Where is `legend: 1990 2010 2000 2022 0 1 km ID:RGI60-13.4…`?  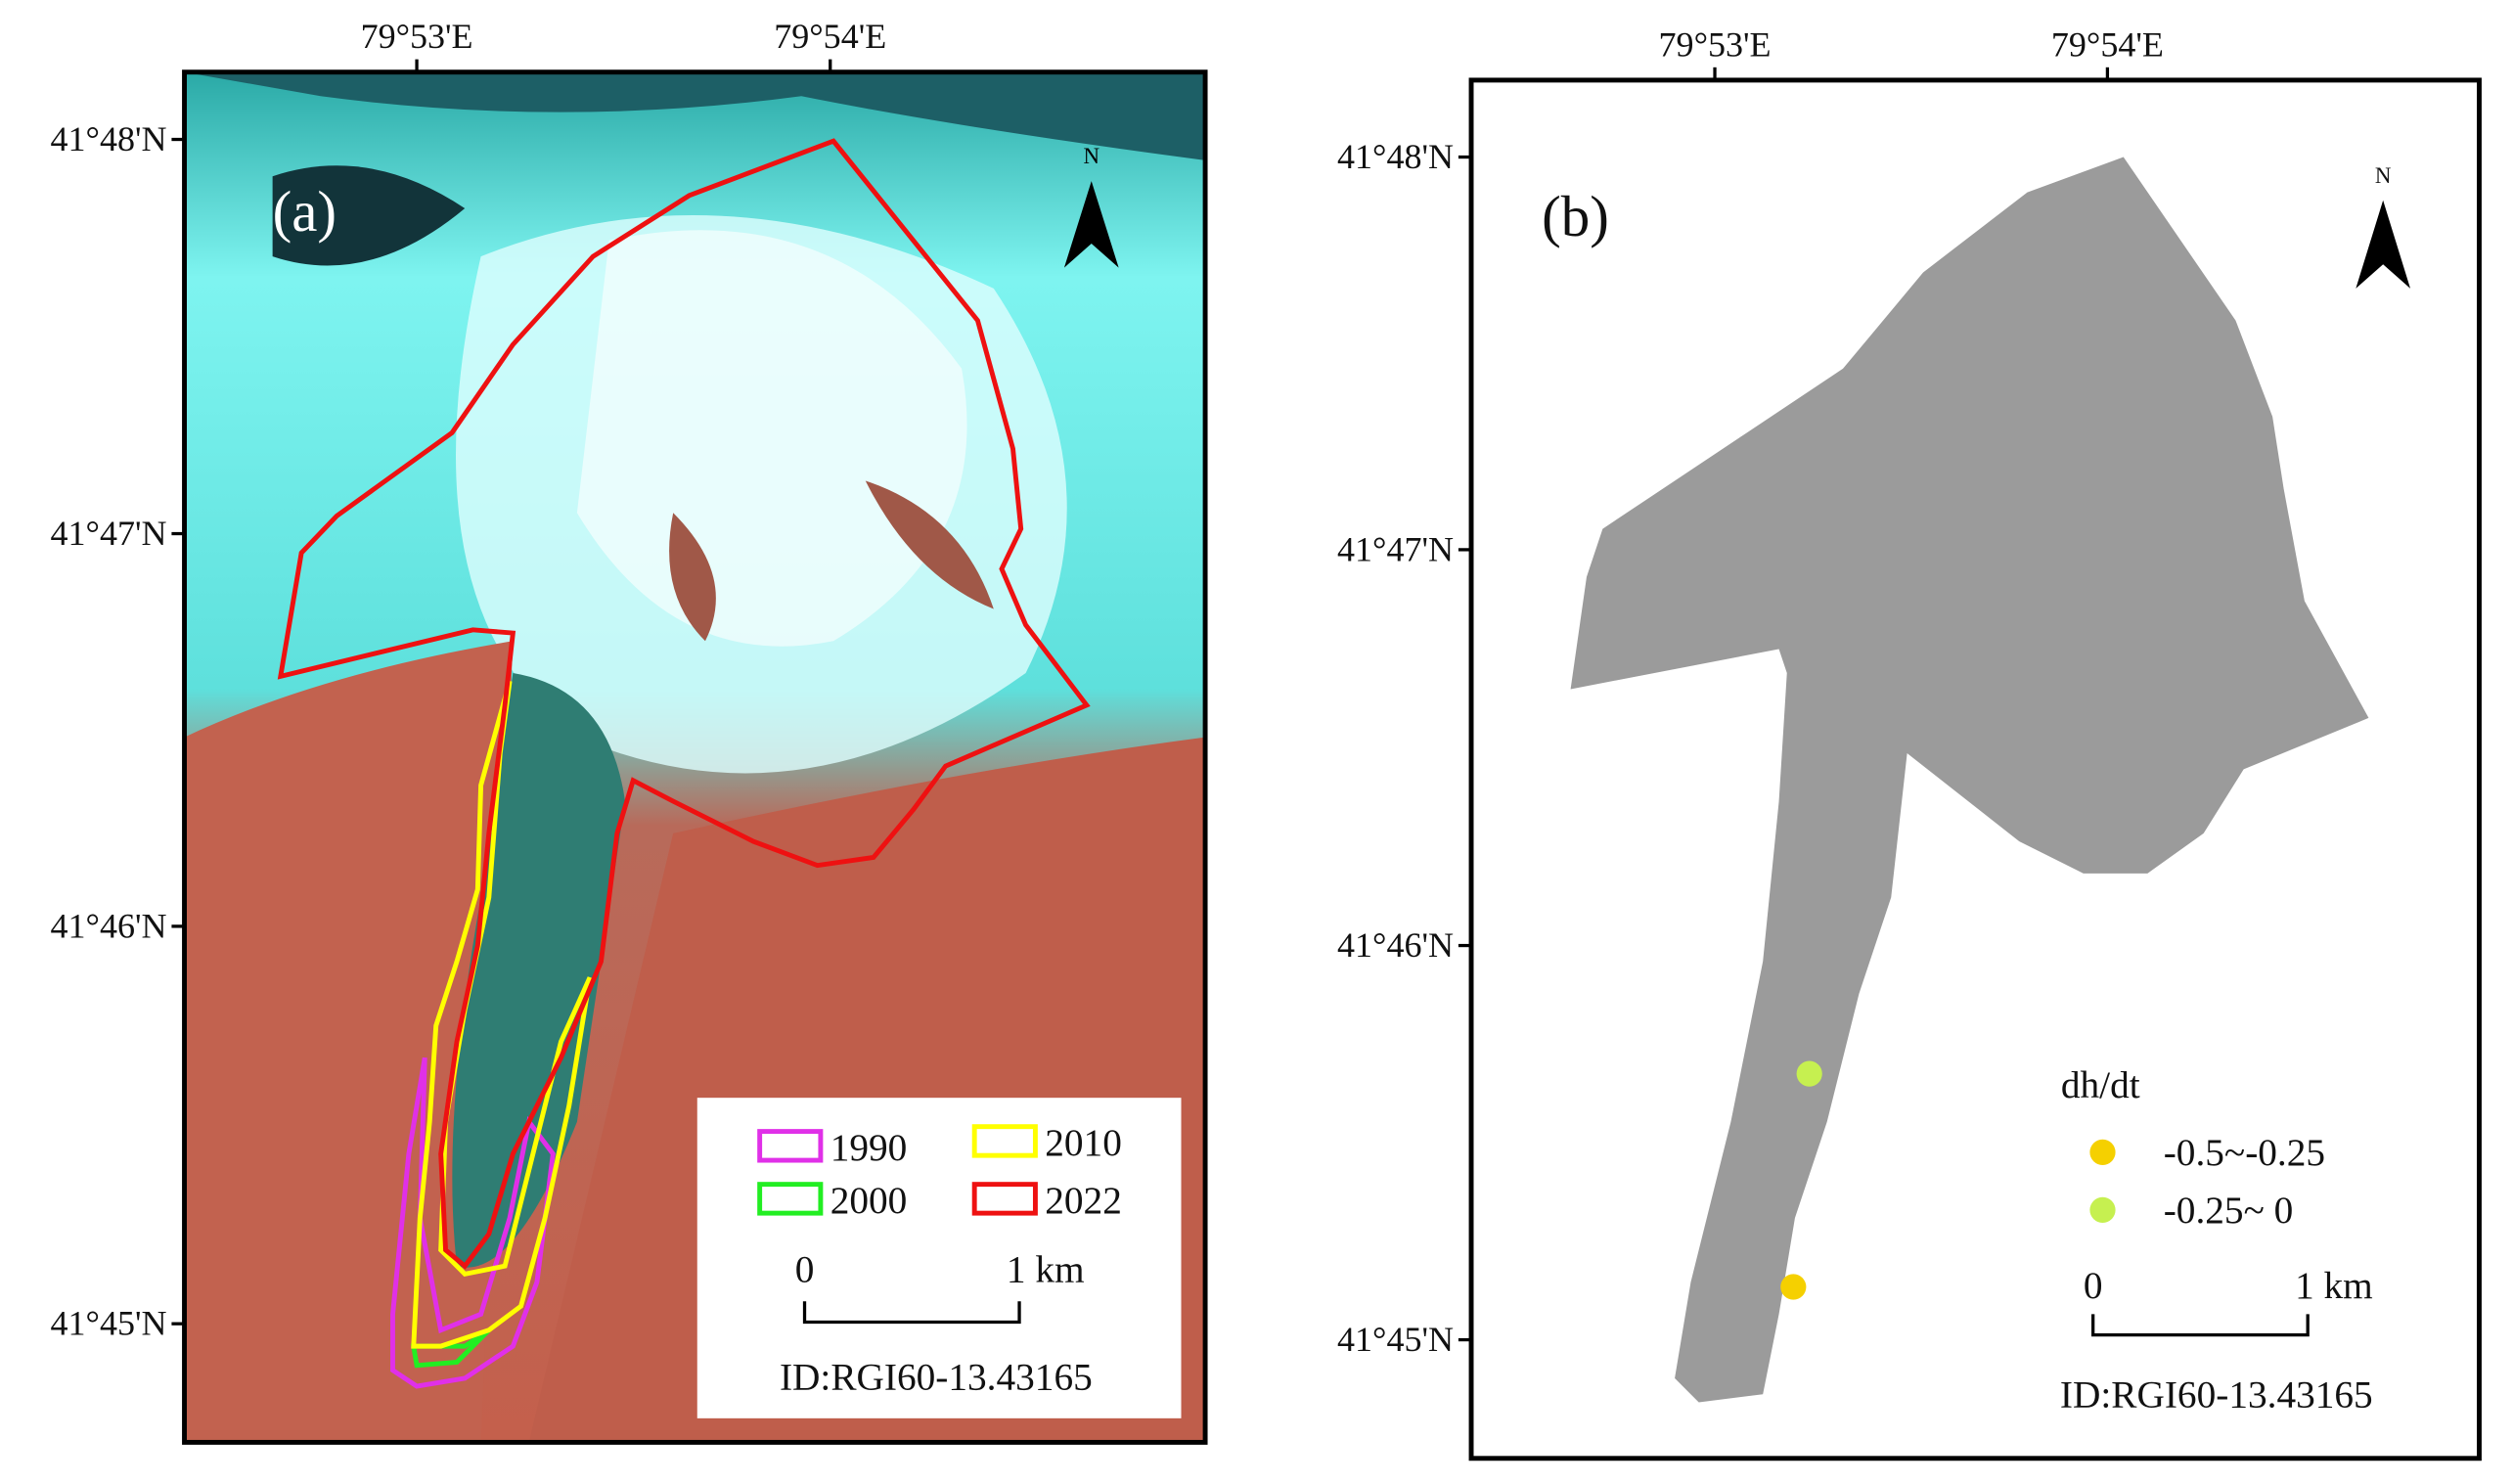 legend: 1990 2010 2000 2022 0 1 km ID:RGI60-13.4… is located at coordinates (939, 1258).